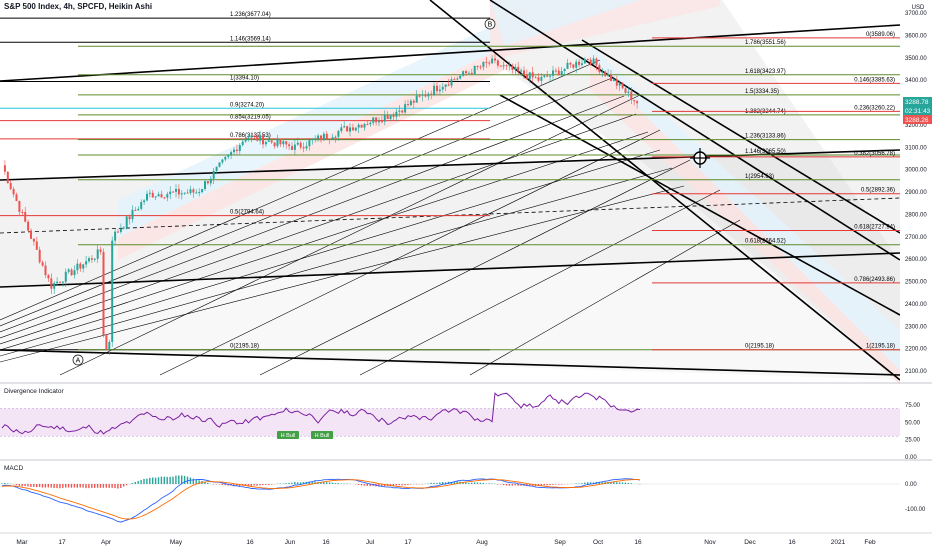 The image size is (932, 550). What do you see at coordinates (250, 39) in the screenshot?
I see `fib-label: 1.146(3569.14)` at bounding box center [250, 39].